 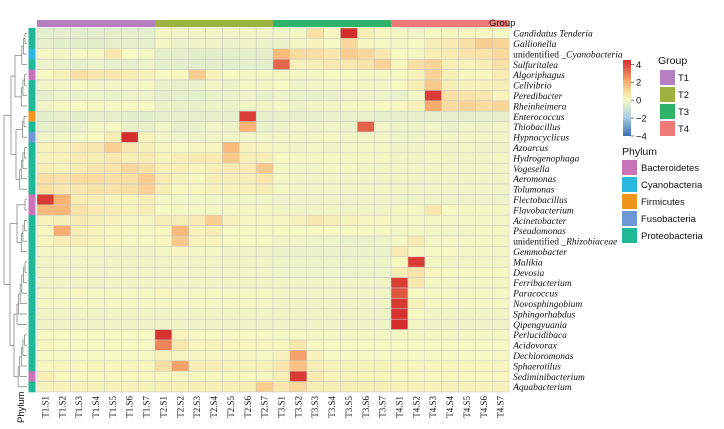 I want to click on group-annotation-bar, so click(x=273, y=23).